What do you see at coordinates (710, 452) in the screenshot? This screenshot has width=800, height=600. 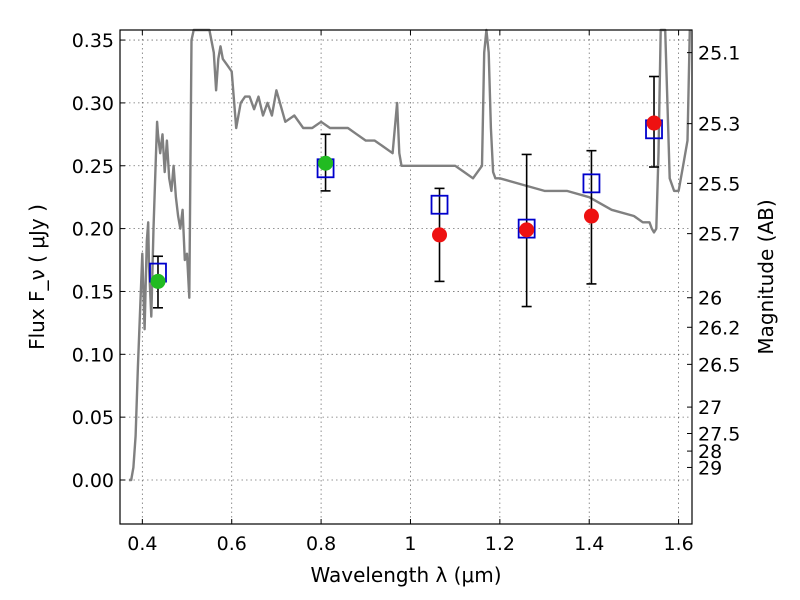 I see `right-tick-label: 28` at bounding box center [710, 452].